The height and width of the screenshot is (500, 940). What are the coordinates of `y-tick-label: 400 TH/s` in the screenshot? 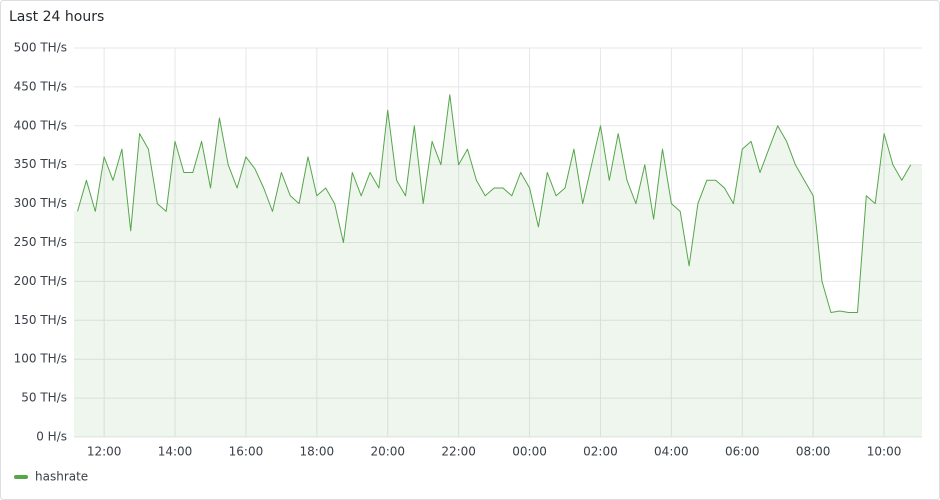 It's located at (40, 125).